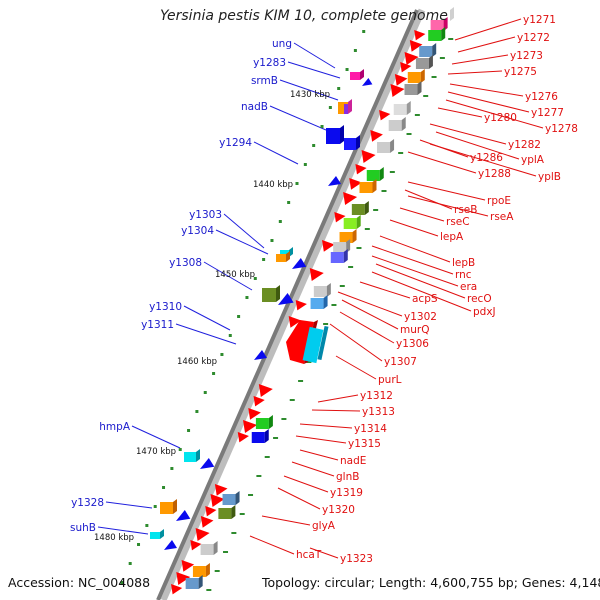 The image size is (600, 600). I want to click on gene-label-nadb: nadB, so click(254, 107).